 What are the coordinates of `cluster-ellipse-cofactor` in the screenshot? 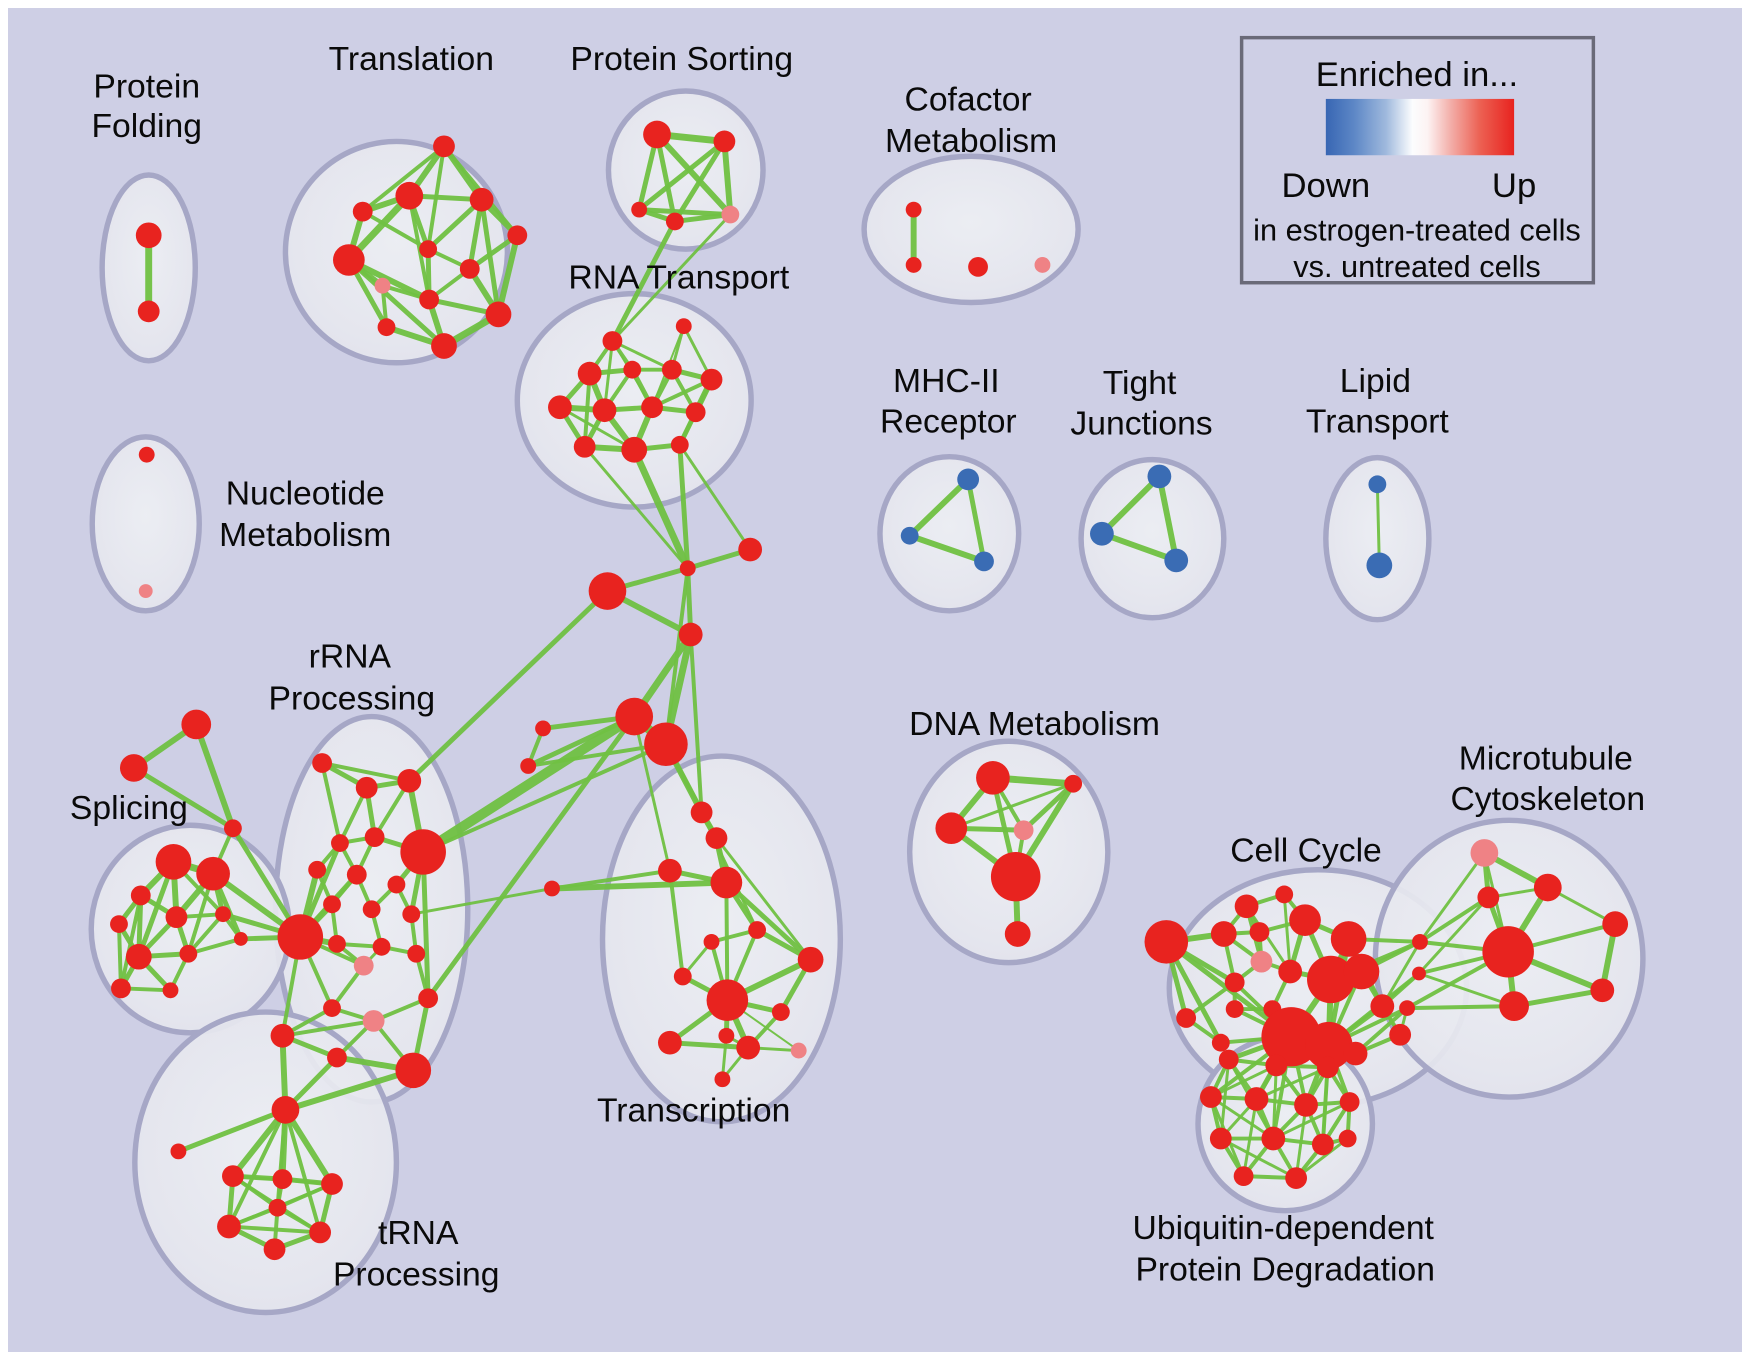 It's located at (971, 229).